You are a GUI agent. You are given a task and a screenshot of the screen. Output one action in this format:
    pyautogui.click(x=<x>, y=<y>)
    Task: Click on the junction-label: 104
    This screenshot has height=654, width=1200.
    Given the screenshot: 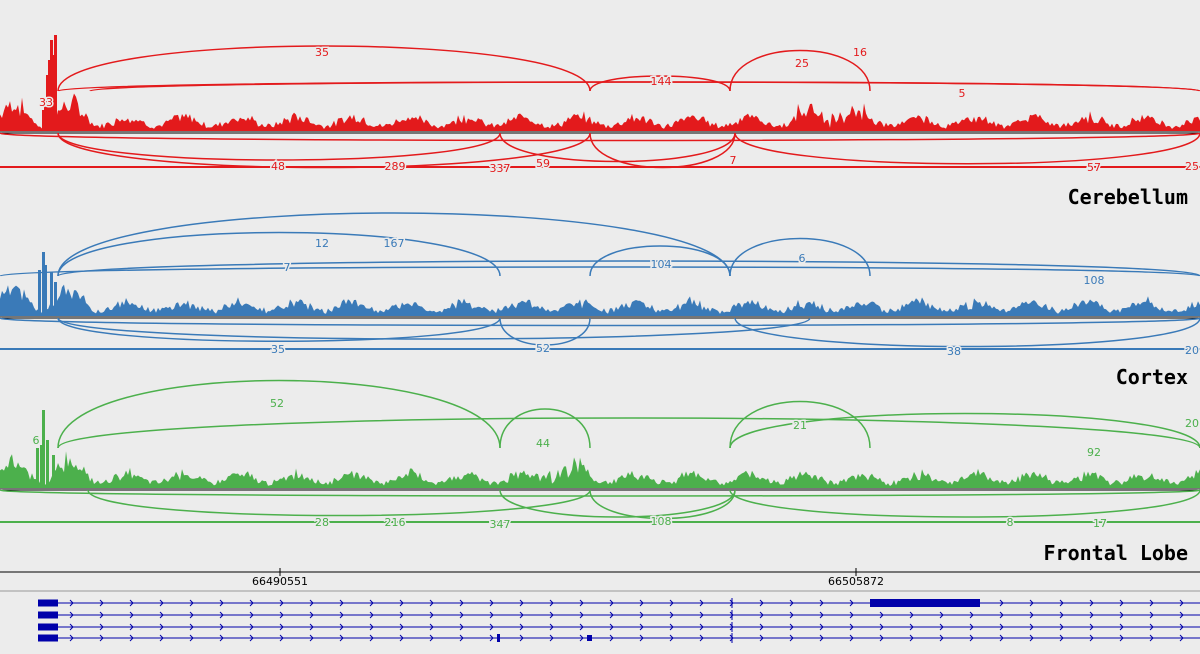 What is the action you would take?
    pyautogui.click(x=661, y=264)
    